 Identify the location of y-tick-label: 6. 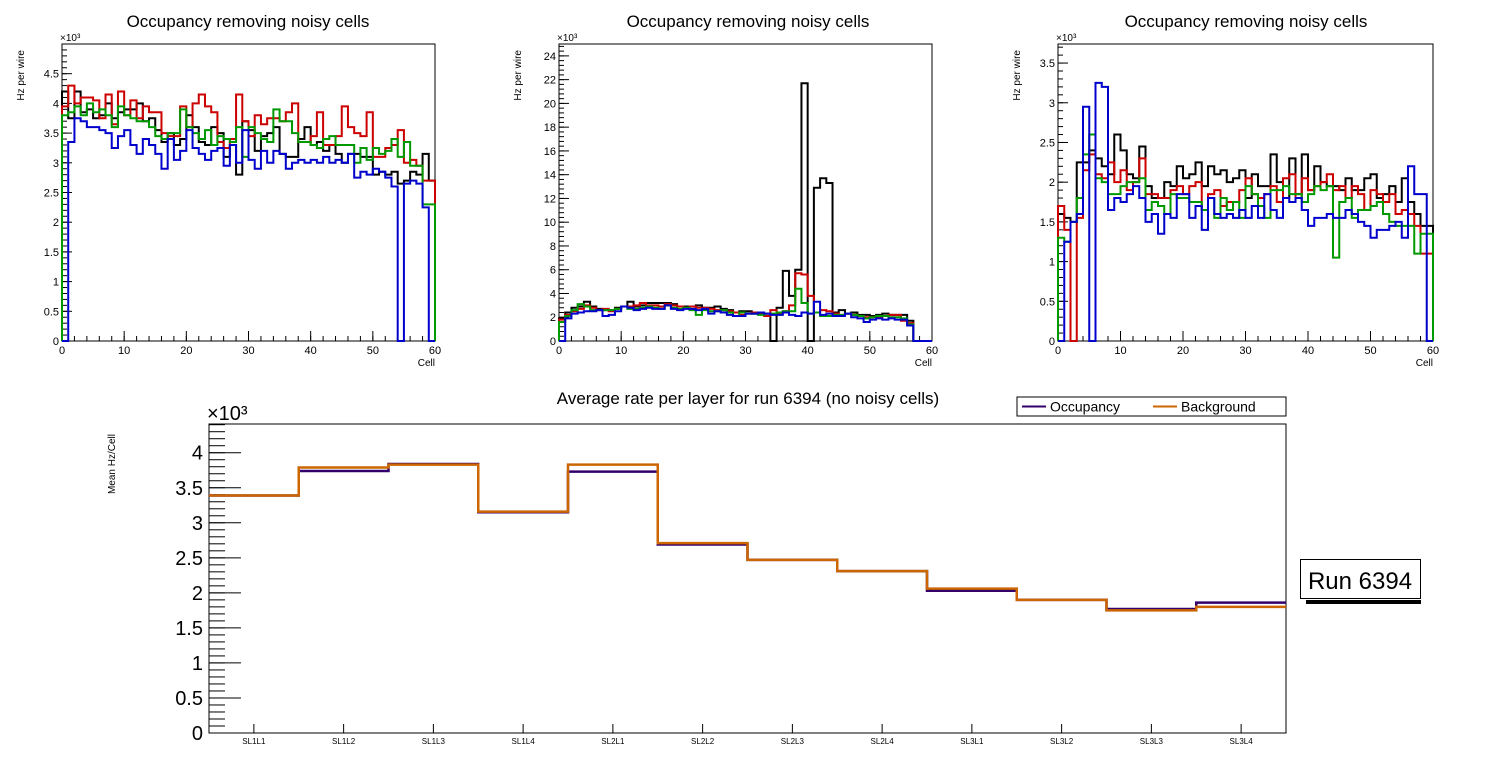
(553, 271).